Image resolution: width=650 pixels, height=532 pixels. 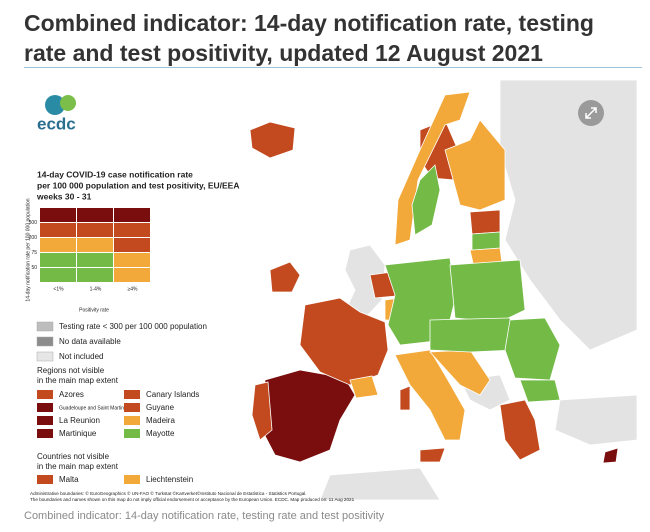 I want to click on legend-label: No data available, so click(x=90, y=341).